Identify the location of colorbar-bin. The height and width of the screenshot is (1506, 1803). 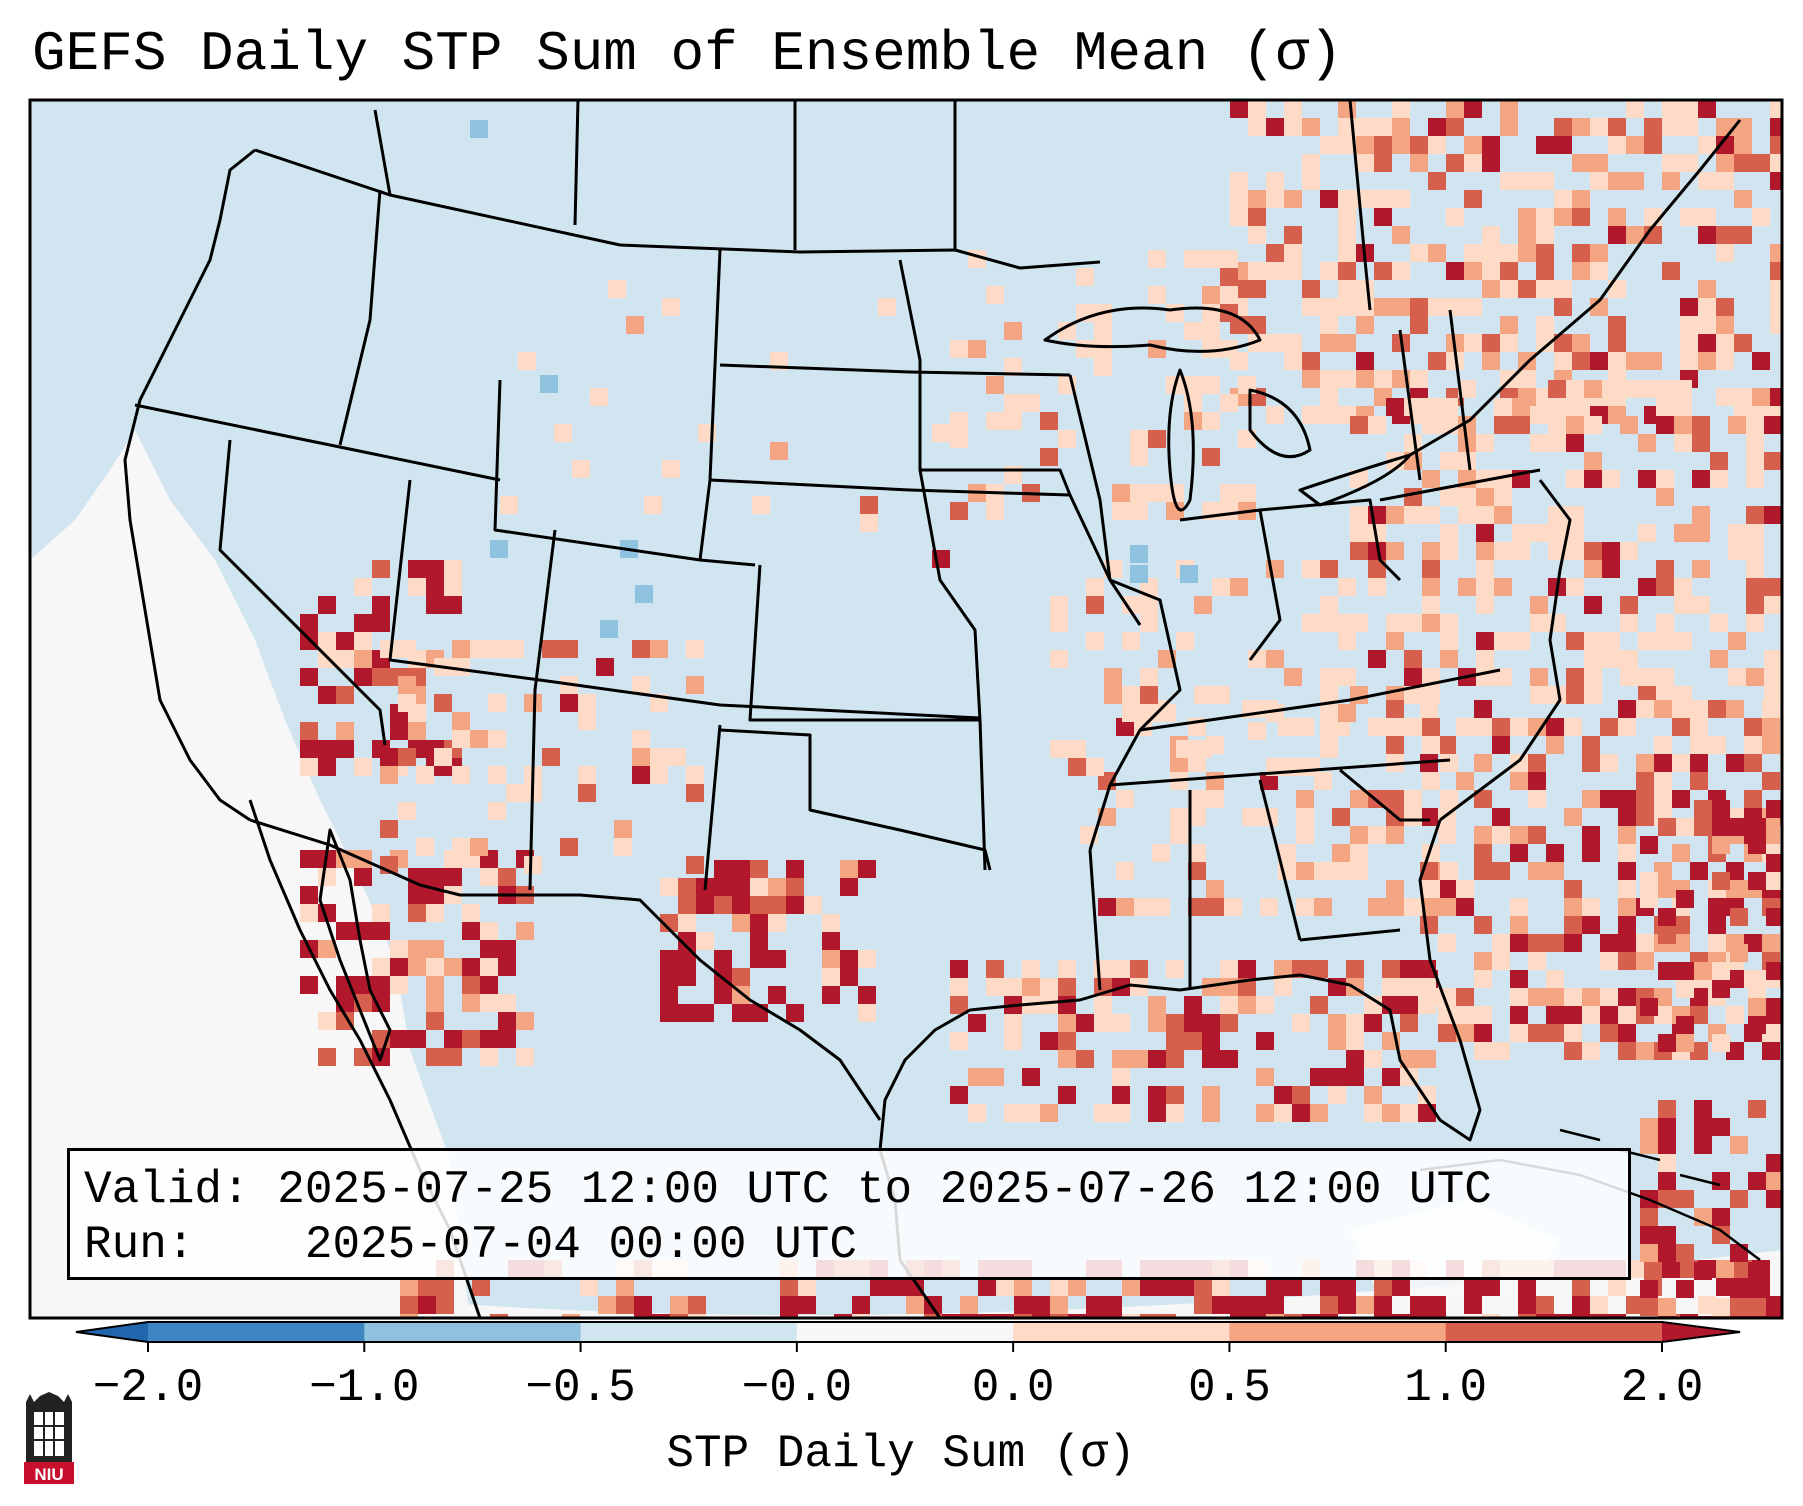
(1338, 1332).